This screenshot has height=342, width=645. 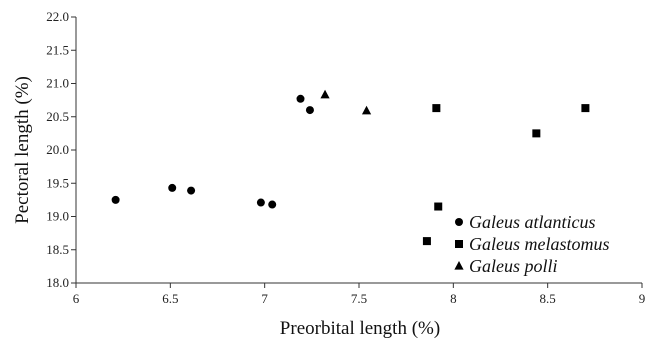 I want to click on x-tick-label: 8, so click(x=453, y=298).